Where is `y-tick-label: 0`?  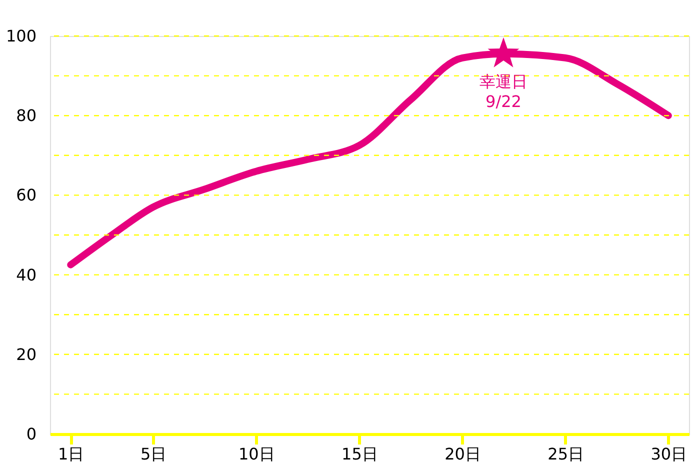
y-tick-label: 0 is located at coordinates (31, 434).